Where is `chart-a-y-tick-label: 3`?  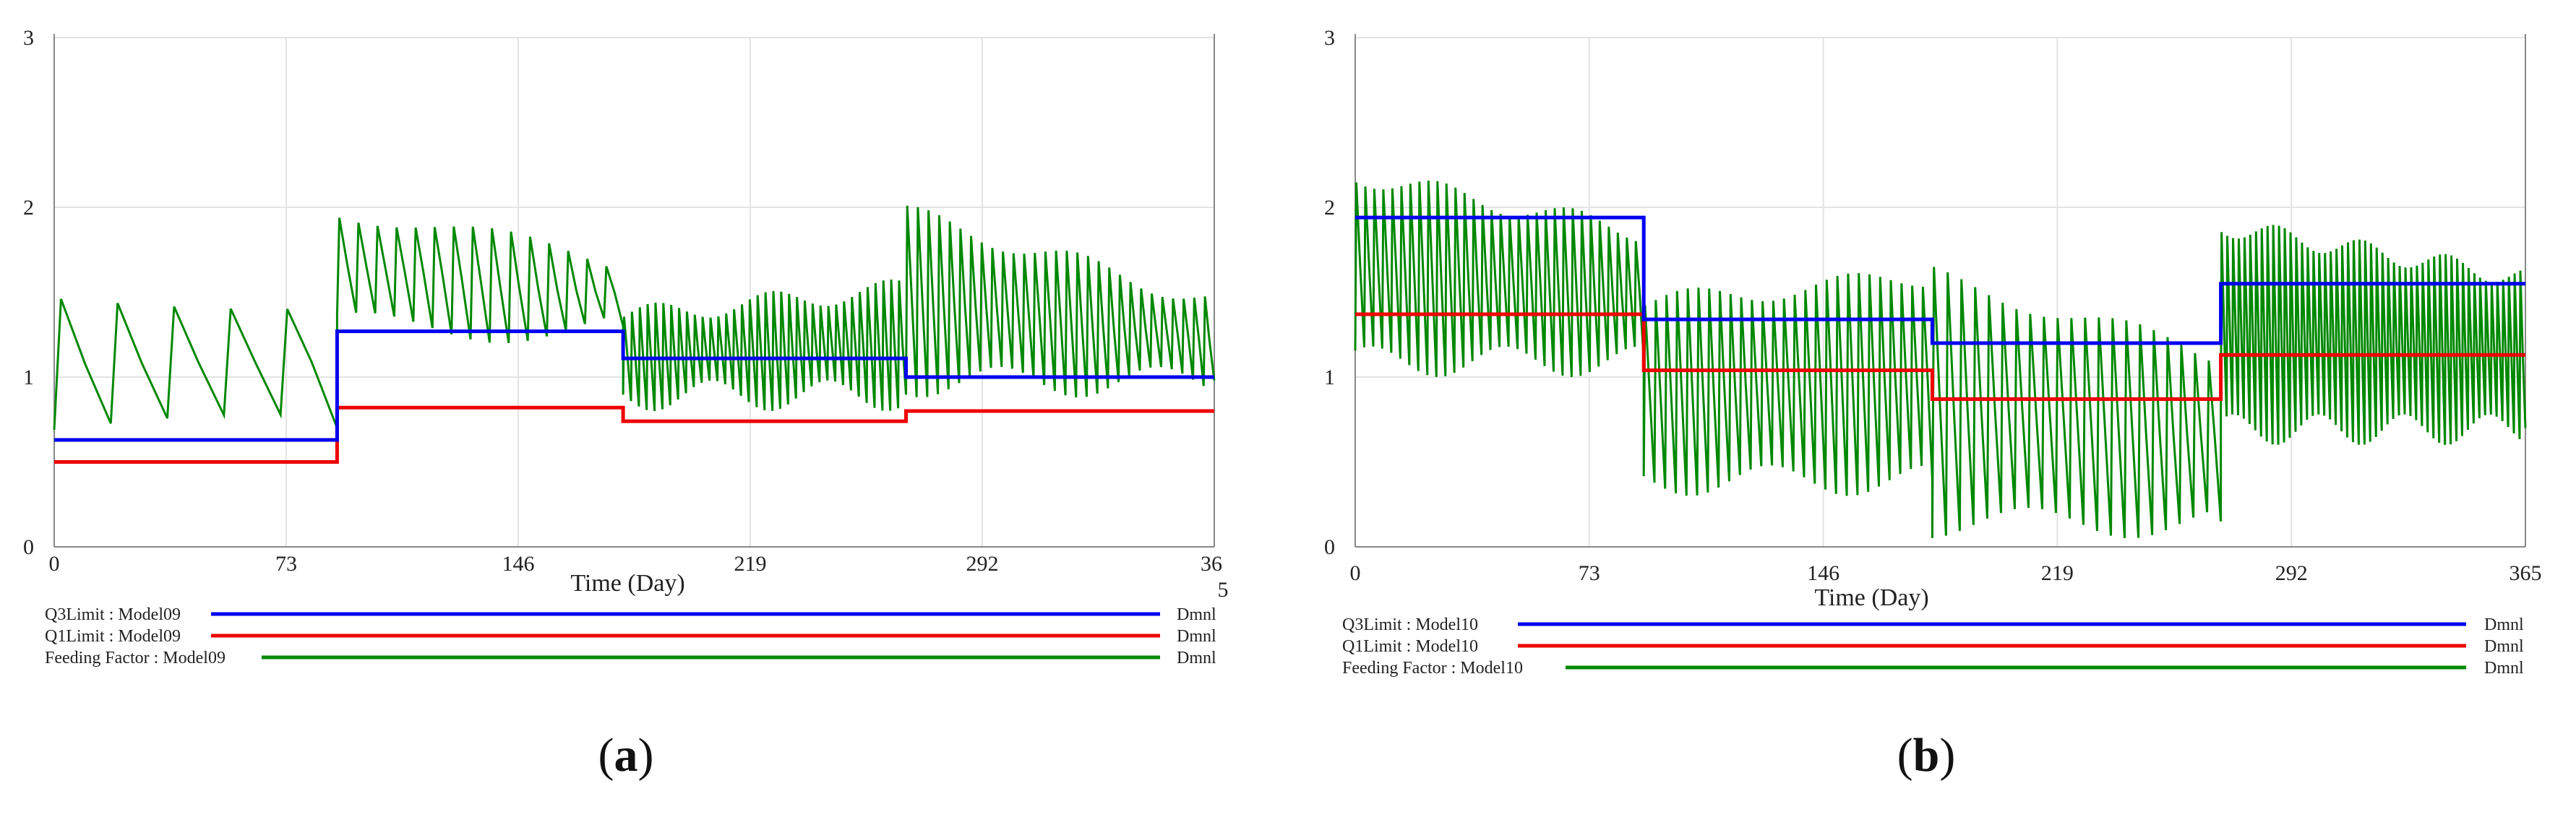 chart-a-y-tick-label: 3 is located at coordinates (29, 38).